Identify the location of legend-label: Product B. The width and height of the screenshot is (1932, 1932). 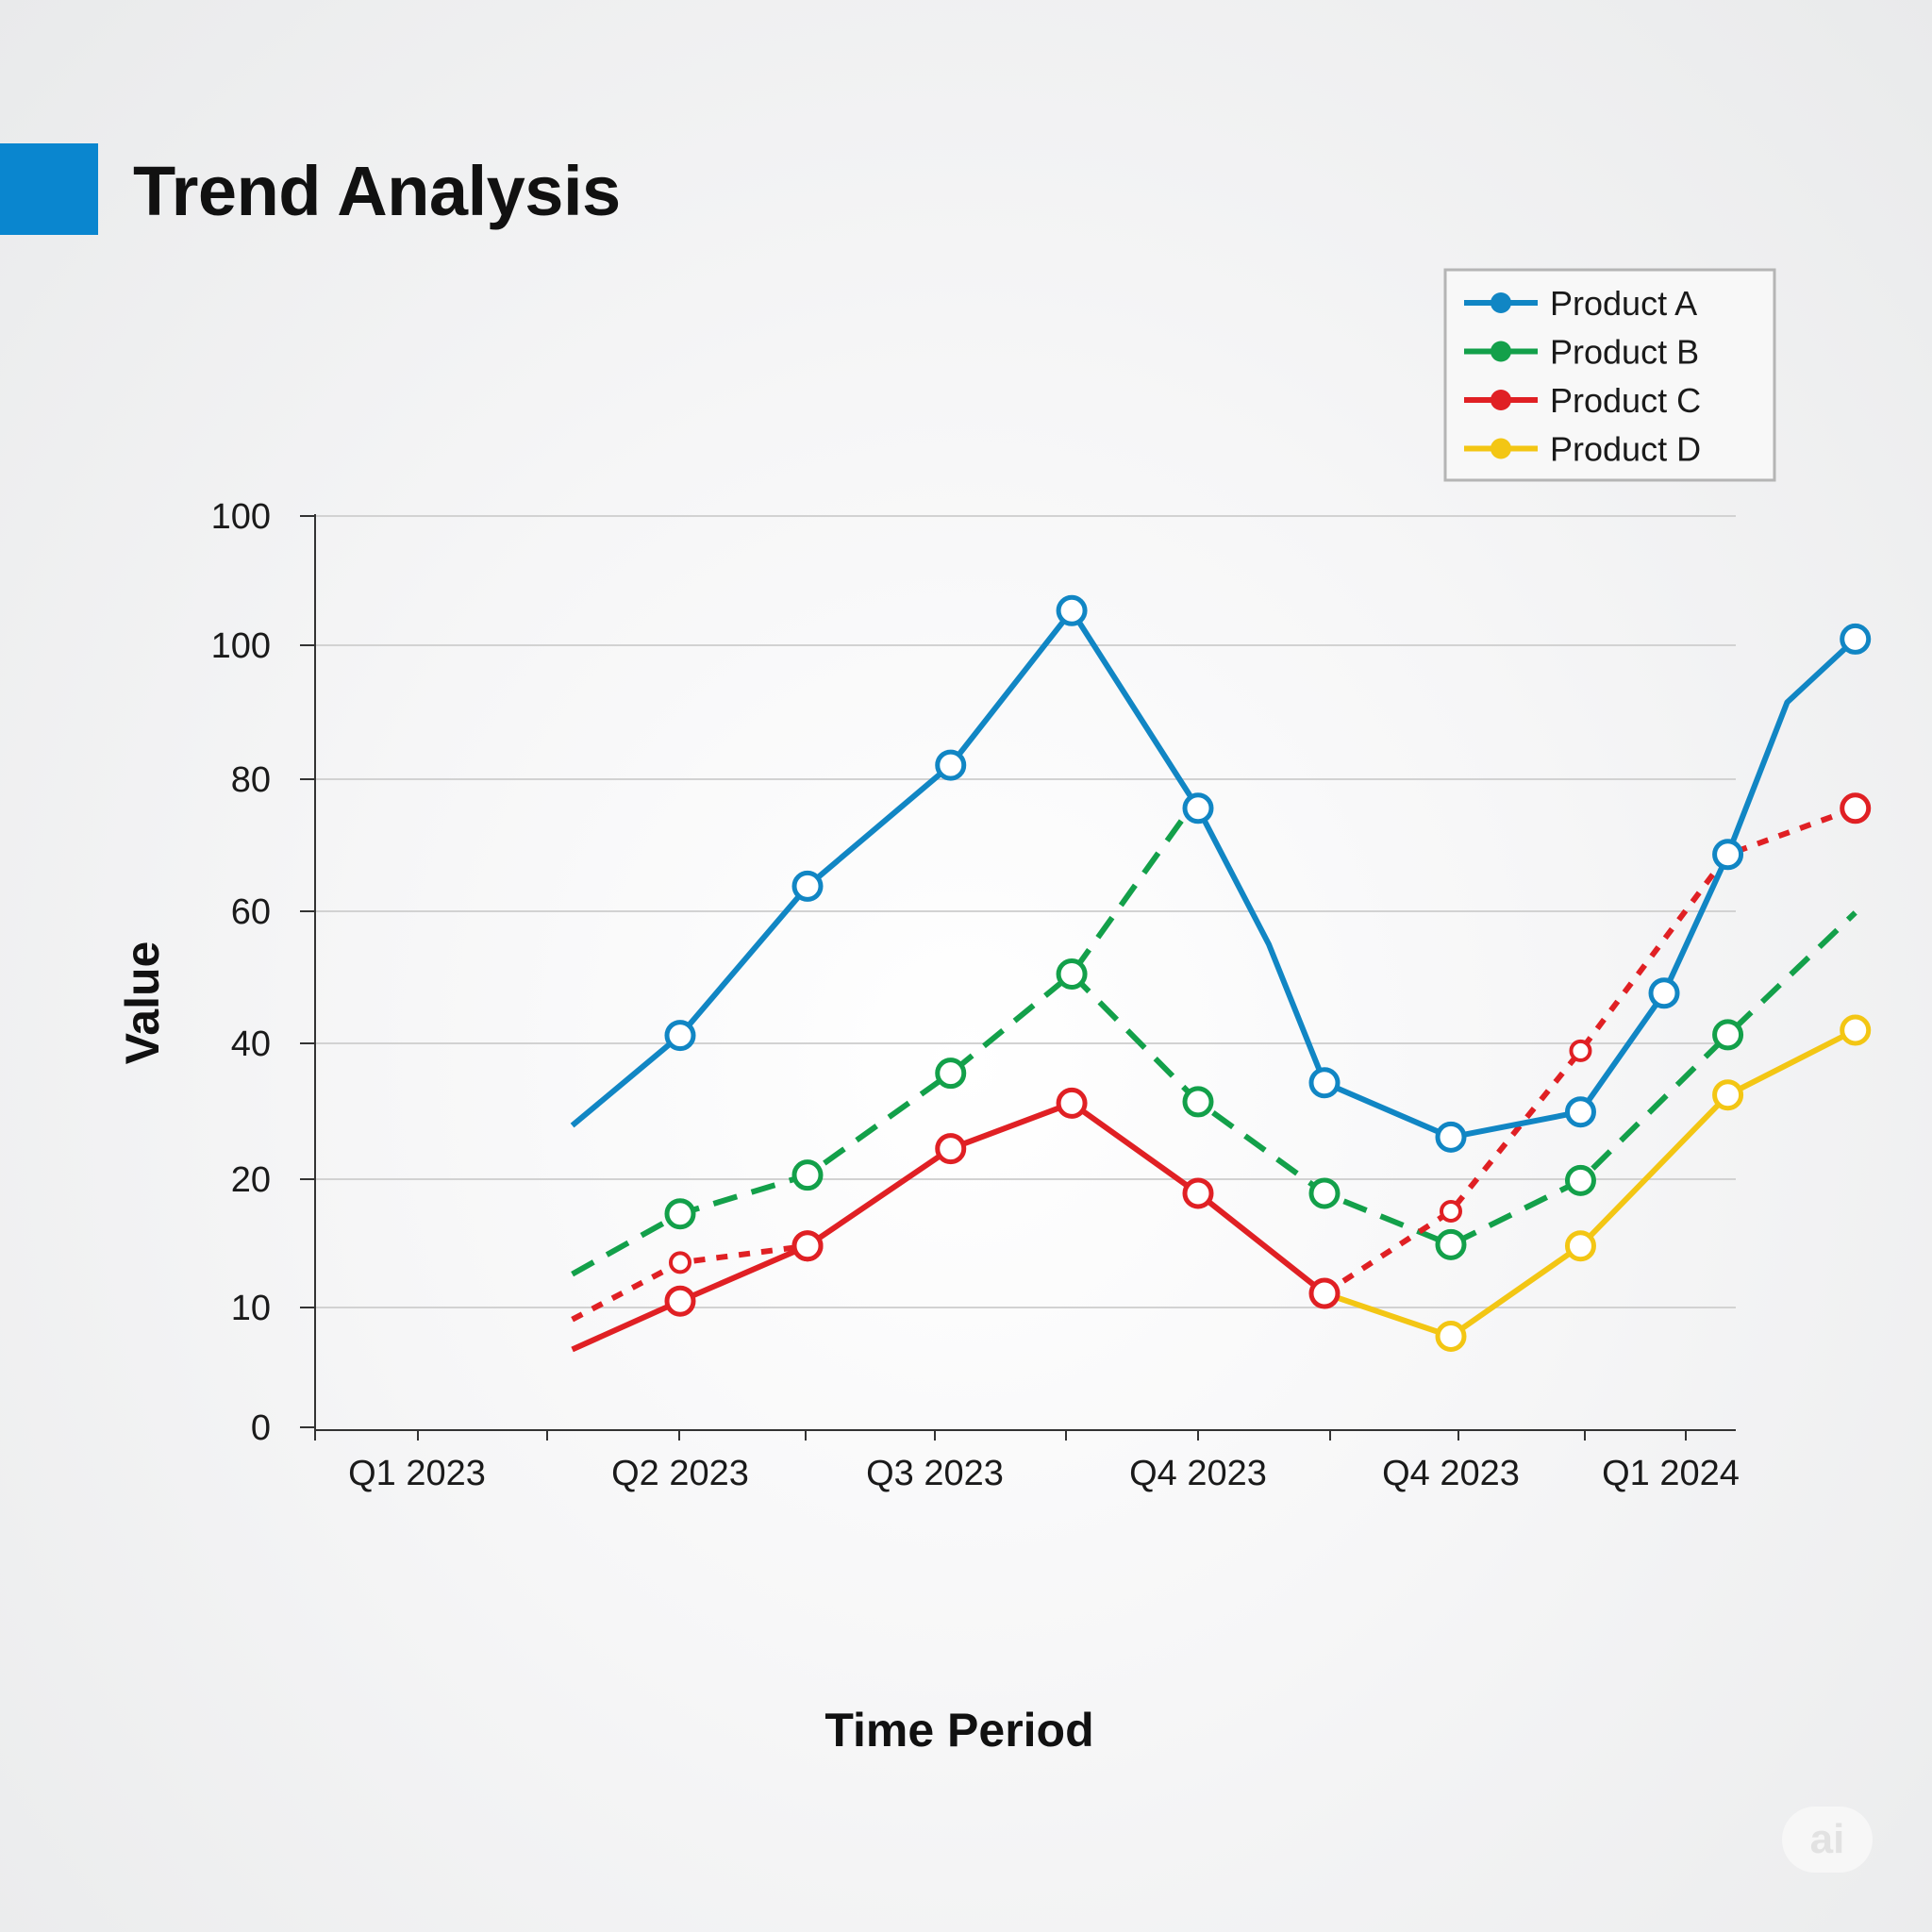
(1625, 353).